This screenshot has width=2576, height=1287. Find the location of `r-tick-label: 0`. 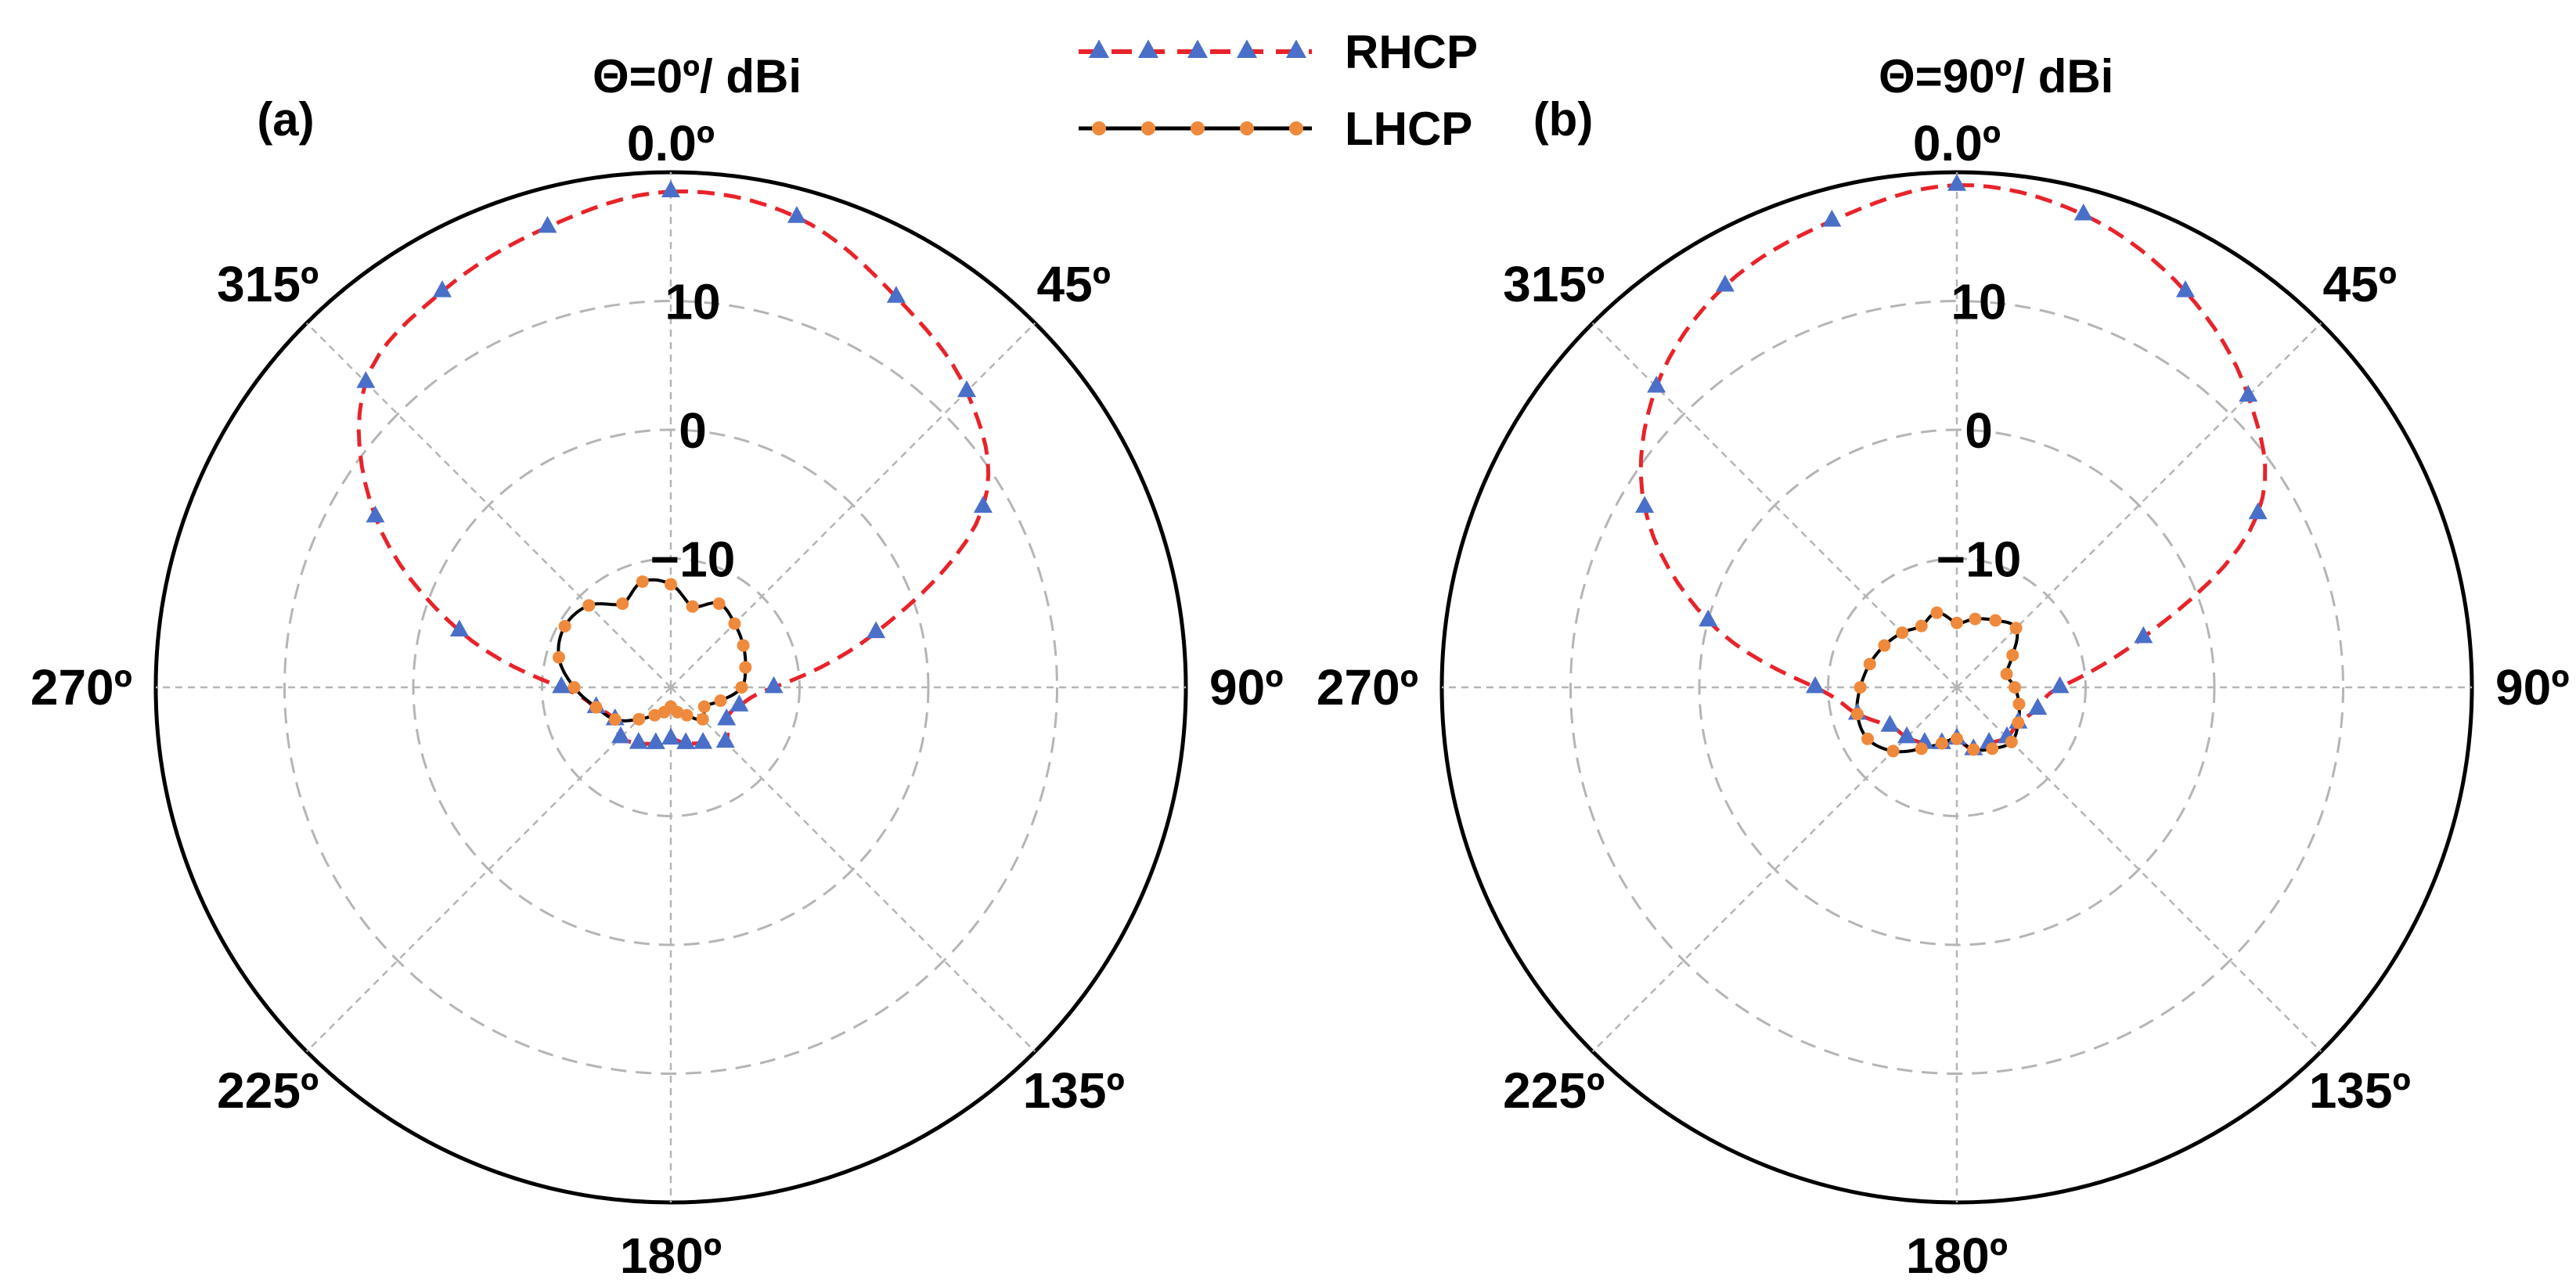

r-tick-label: 0 is located at coordinates (1979, 431).